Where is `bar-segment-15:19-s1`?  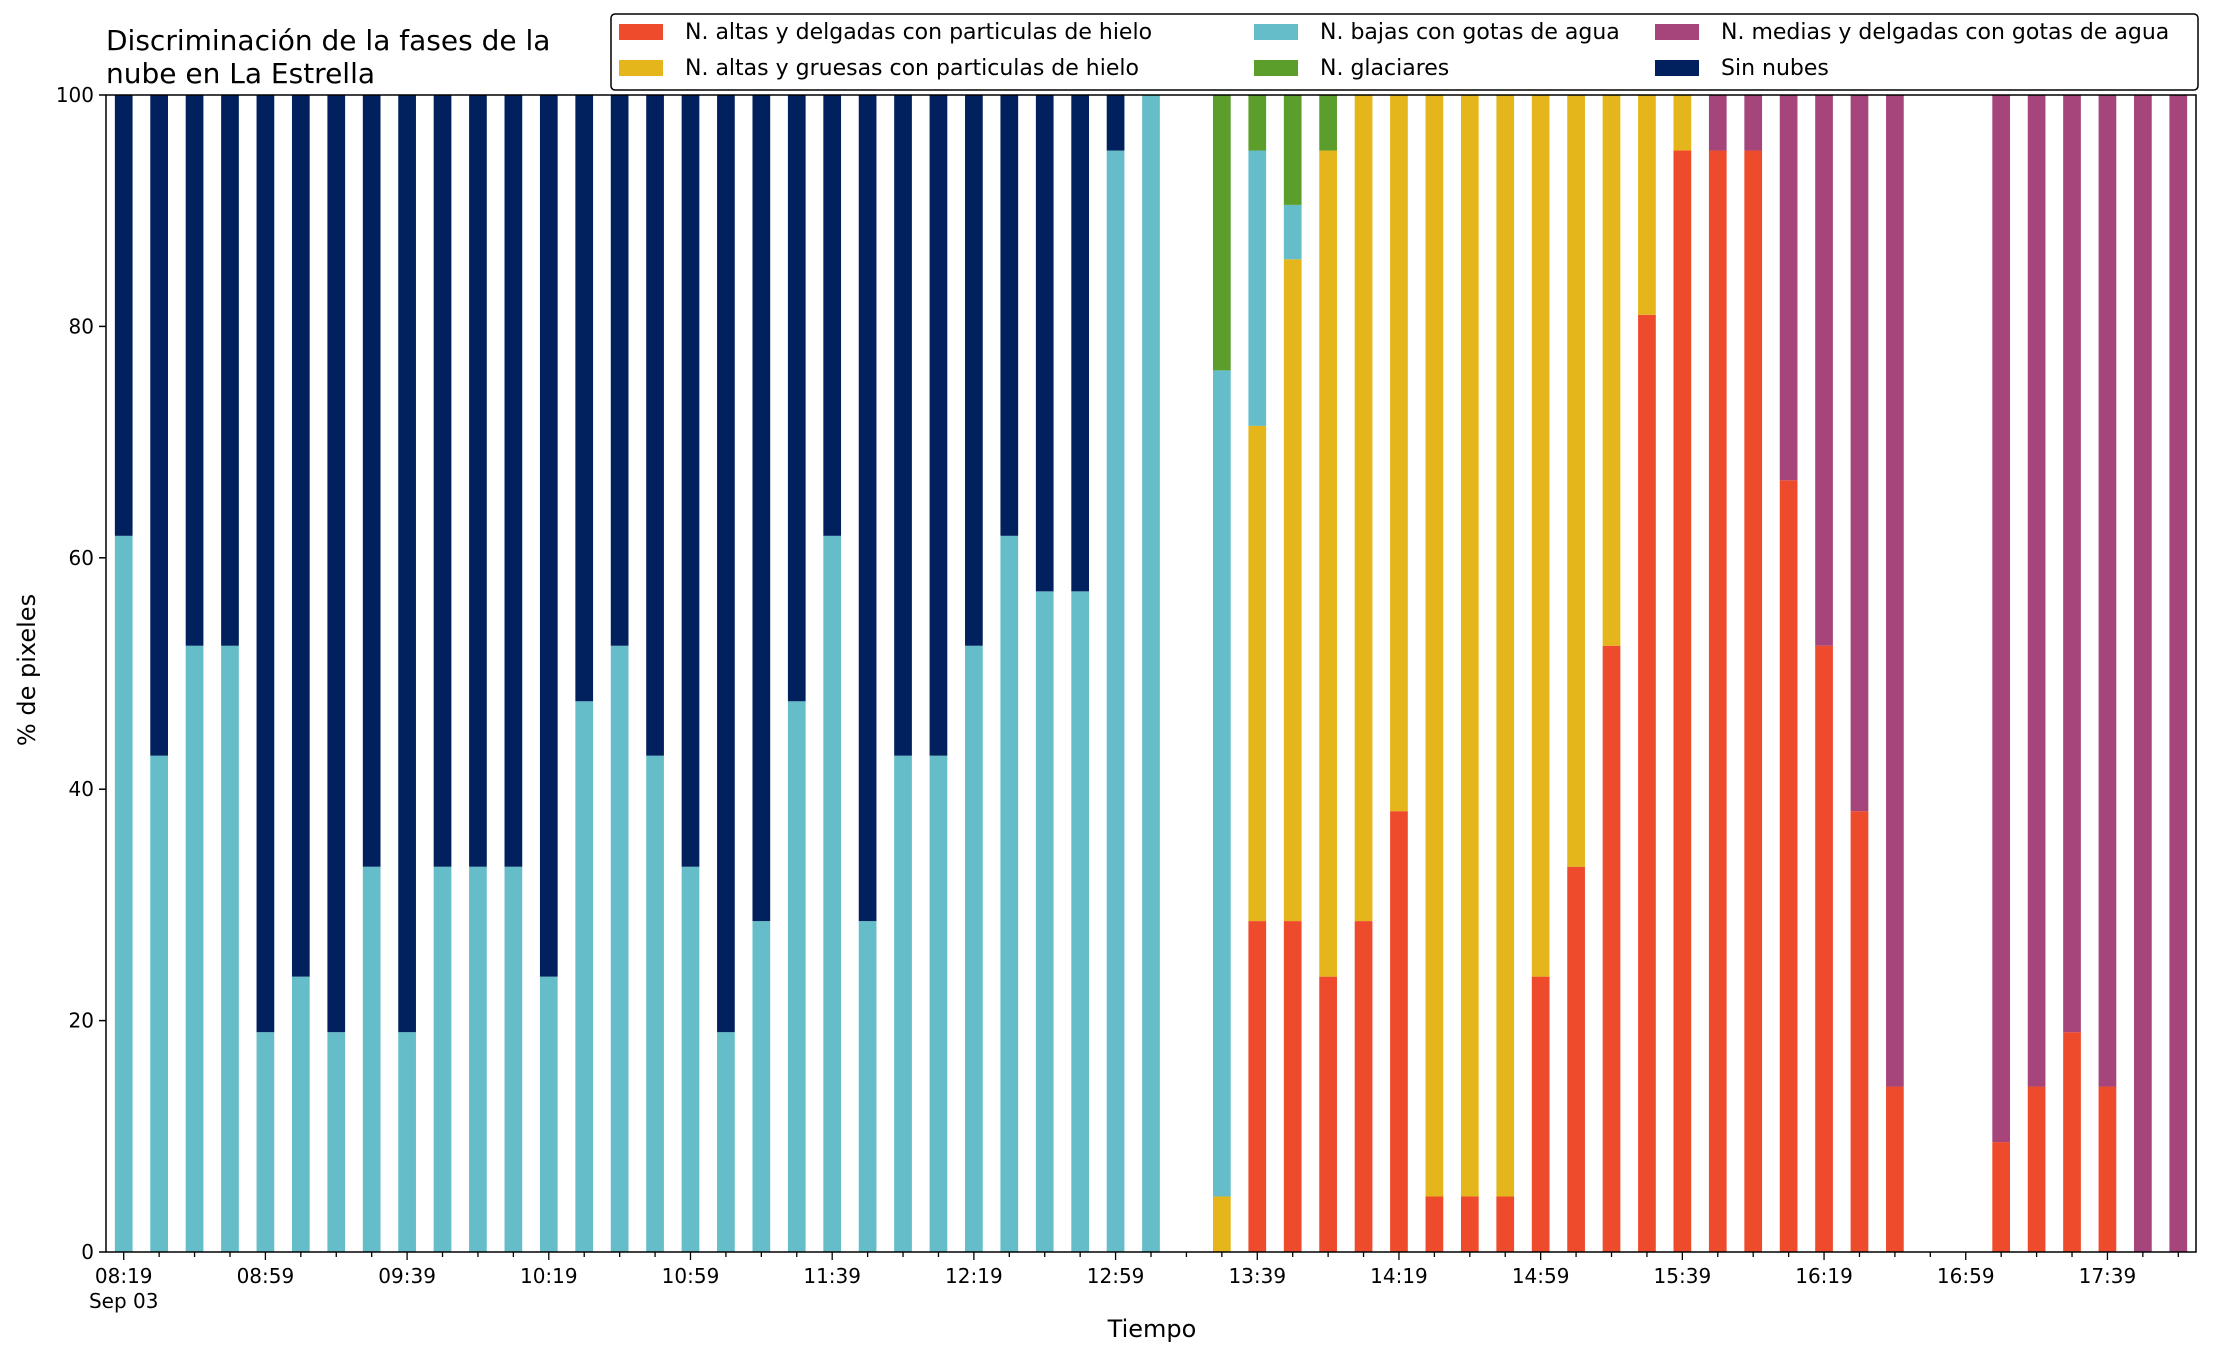 bar-segment-15:19-s1 is located at coordinates (1611, 370).